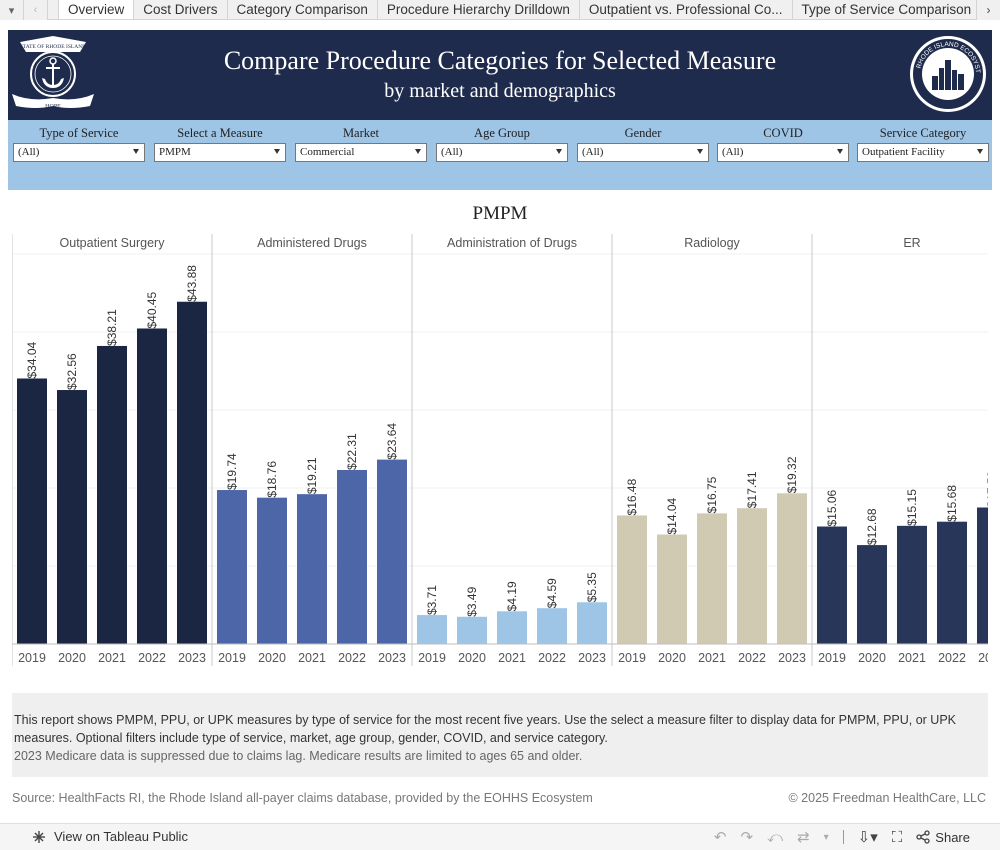  I want to click on refresh-dropdown-icon: ▾, so click(826, 837).